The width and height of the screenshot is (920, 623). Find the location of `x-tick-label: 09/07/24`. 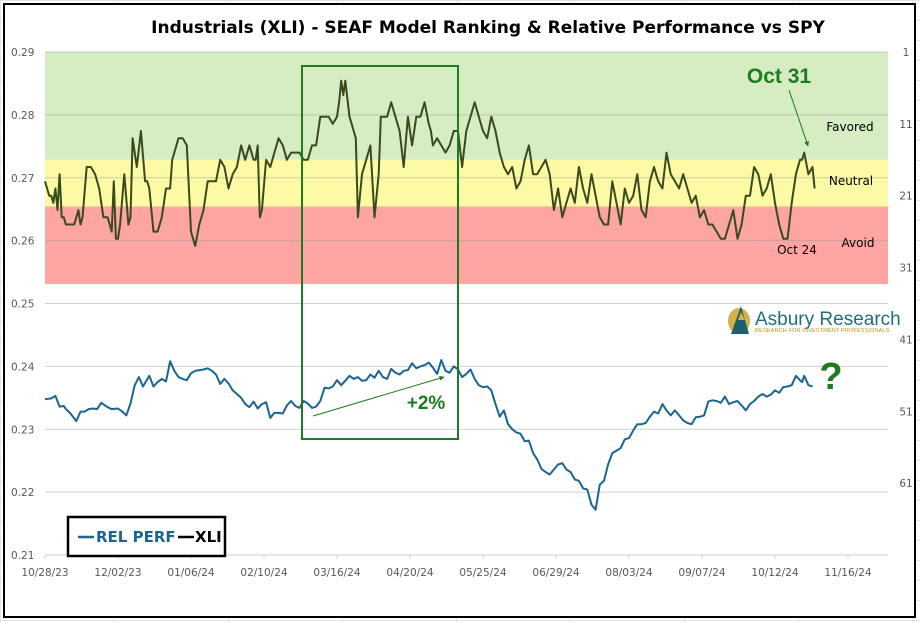

x-tick-label: 09/07/24 is located at coordinates (701, 573).